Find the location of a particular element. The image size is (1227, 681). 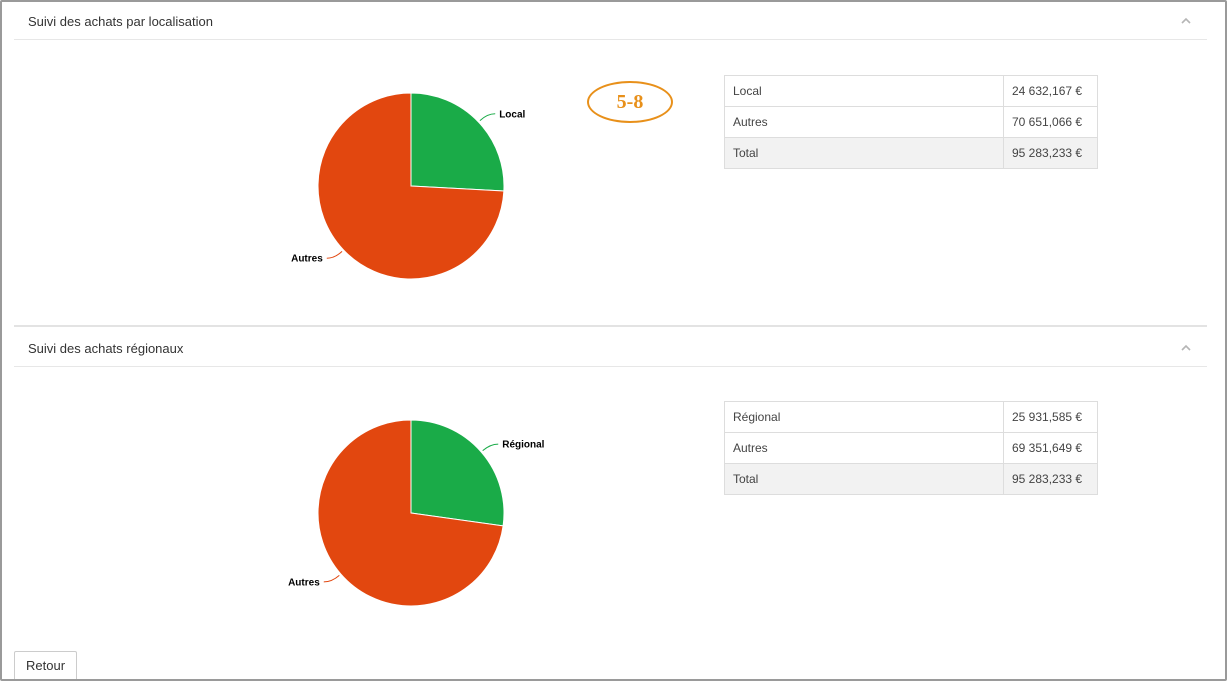

table-cell-label: Régional is located at coordinates (864, 417).